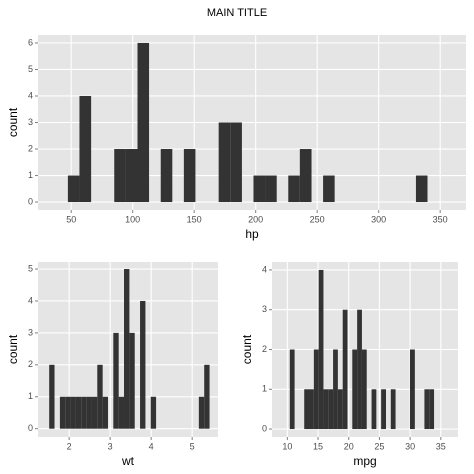 The width and height of the screenshot is (474, 474). What do you see at coordinates (110, 446) in the screenshot?
I see `x-tick-label: 3` at bounding box center [110, 446].